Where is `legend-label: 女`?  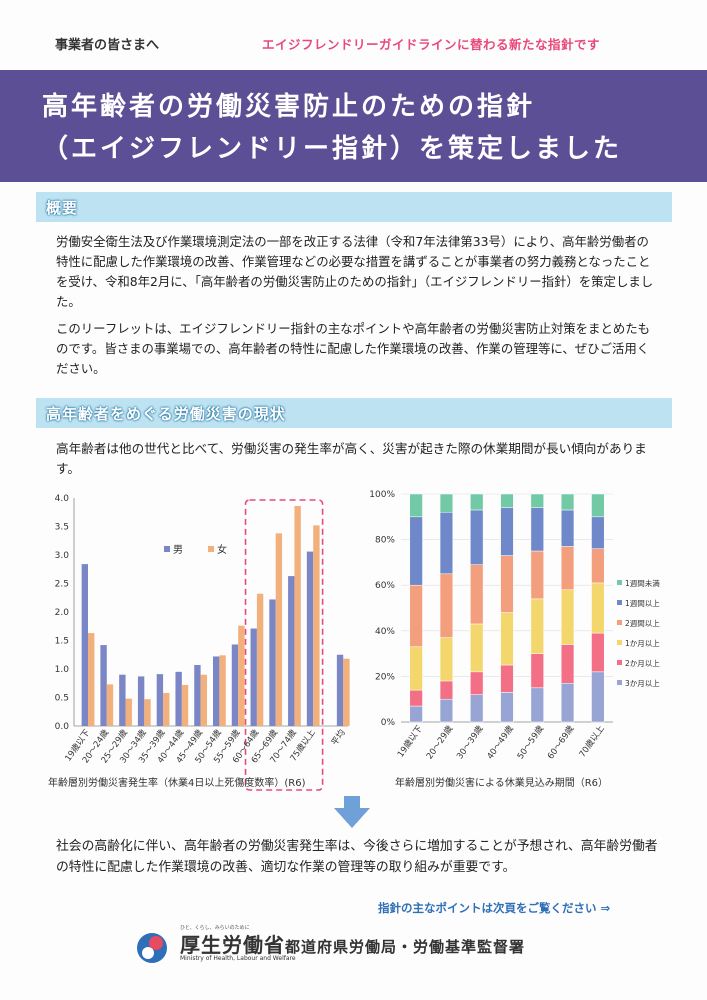 legend-label: 女 is located at coordinates (222, 549).